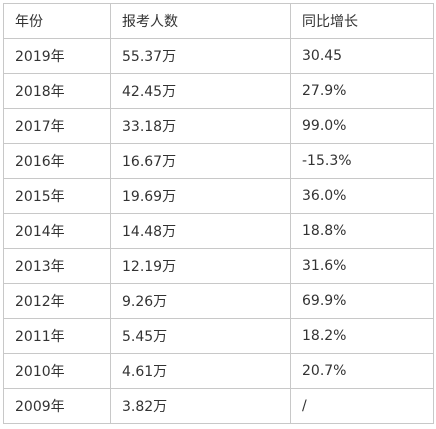  Describe the element at coordinates (200, 266) in the screenshot. I see `table-cell: 12.19万` at that location.